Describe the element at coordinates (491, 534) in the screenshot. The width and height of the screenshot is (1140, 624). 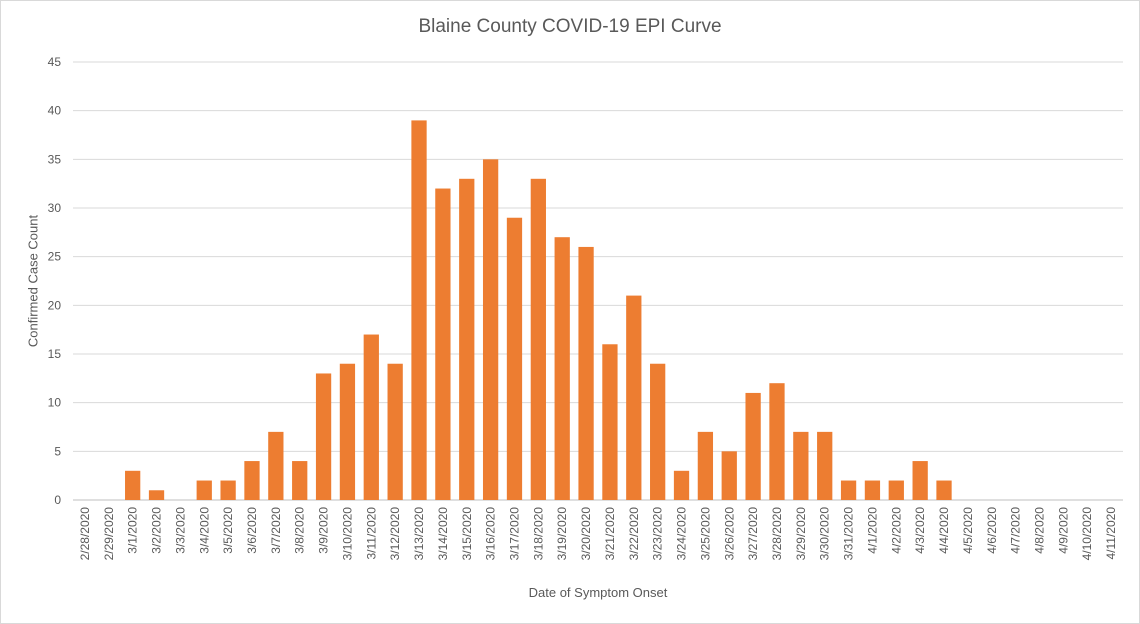
I see `x-tick-label: 3/16/2020` at that location.